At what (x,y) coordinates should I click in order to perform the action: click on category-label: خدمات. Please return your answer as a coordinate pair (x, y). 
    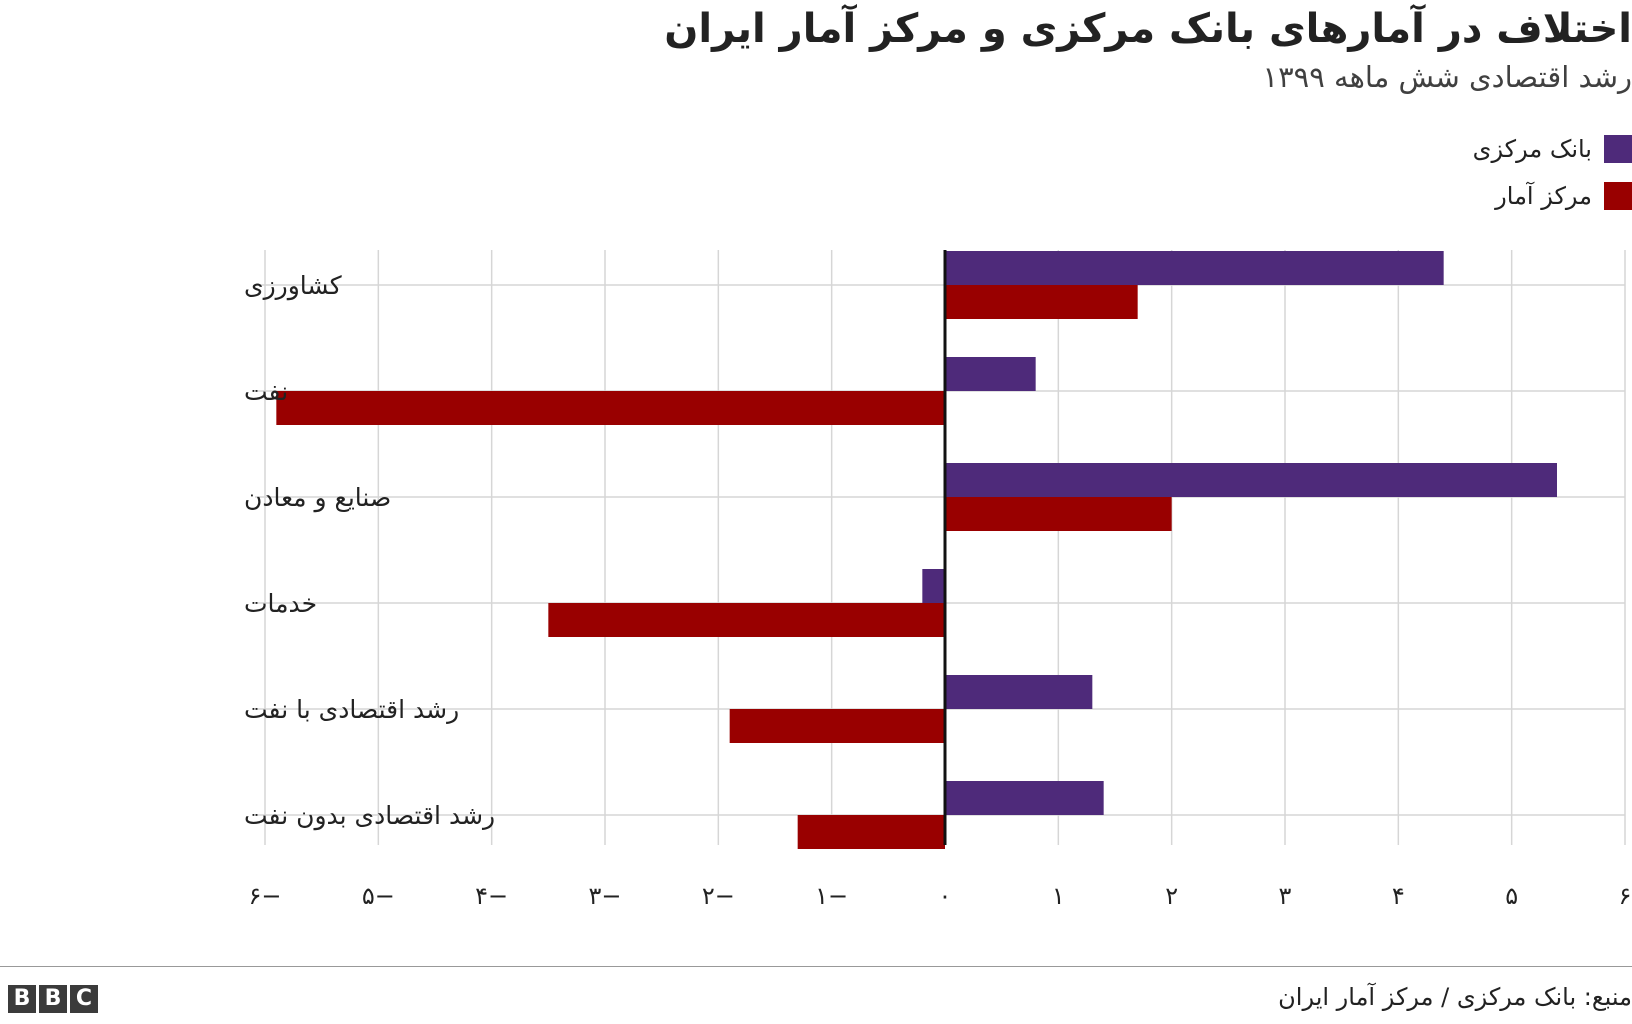
    Looking at the image, I should click on (280, 603).